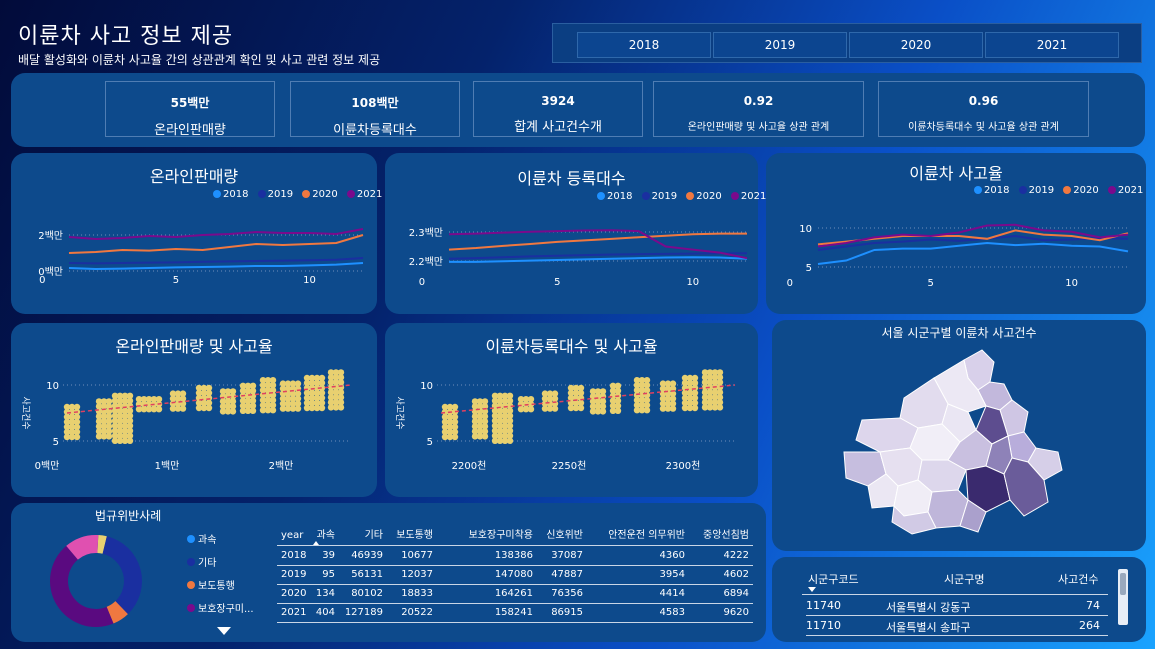 The width and height of the screenshot is (1155, 649). Describe the element at coordinates (736, 574) in the screenshot. I see `table-cell: 4602` at that location.